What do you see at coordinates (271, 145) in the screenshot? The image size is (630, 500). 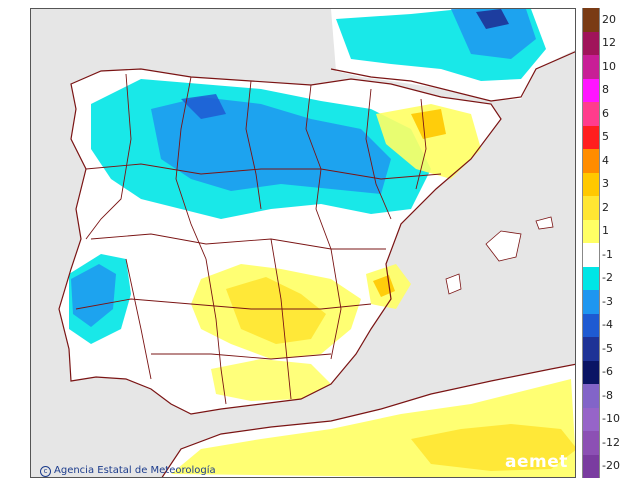 I see `anomaly-minus3-north` at bounding box center [271, 145].